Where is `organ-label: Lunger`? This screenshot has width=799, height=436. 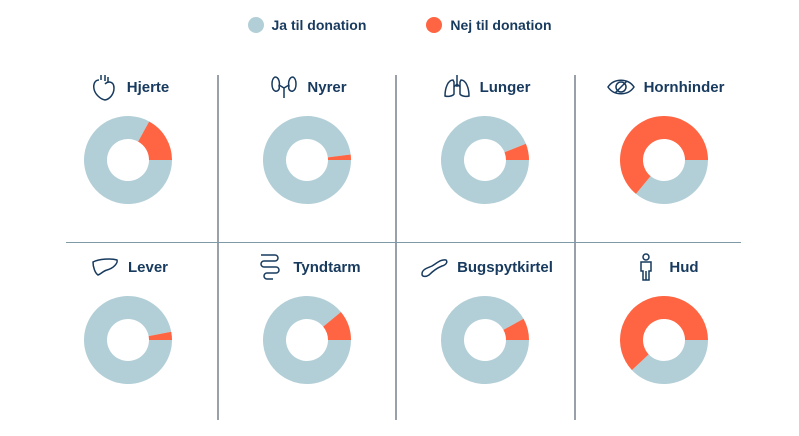 organ-label: Lunger is located at coordinates (505, 87).